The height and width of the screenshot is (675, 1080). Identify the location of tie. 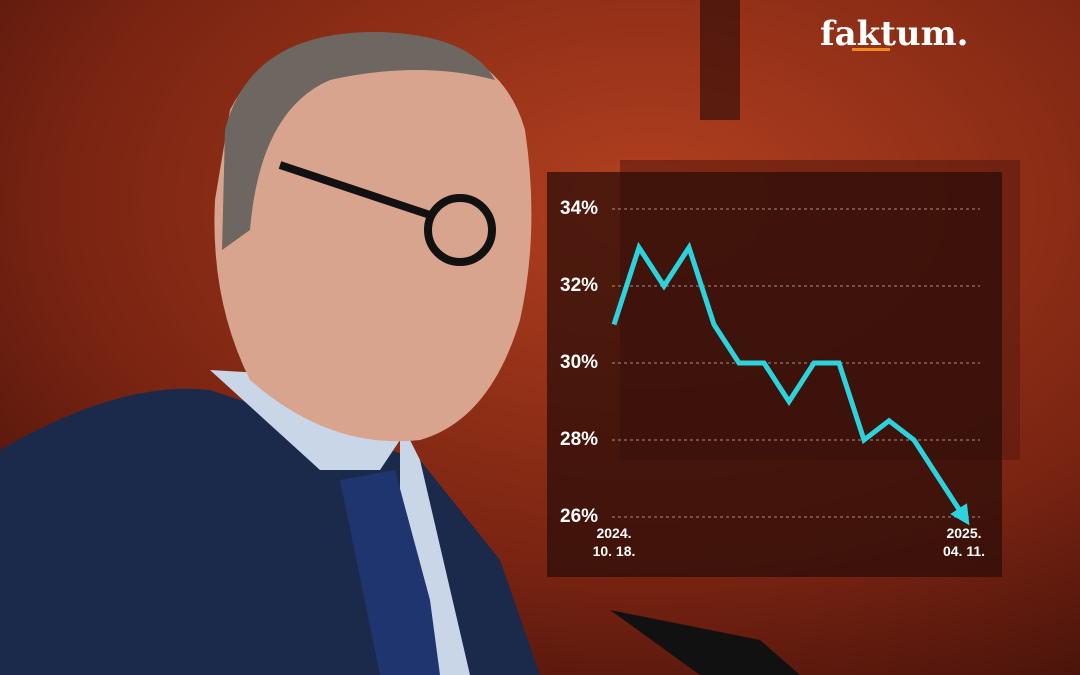
(390, 572).